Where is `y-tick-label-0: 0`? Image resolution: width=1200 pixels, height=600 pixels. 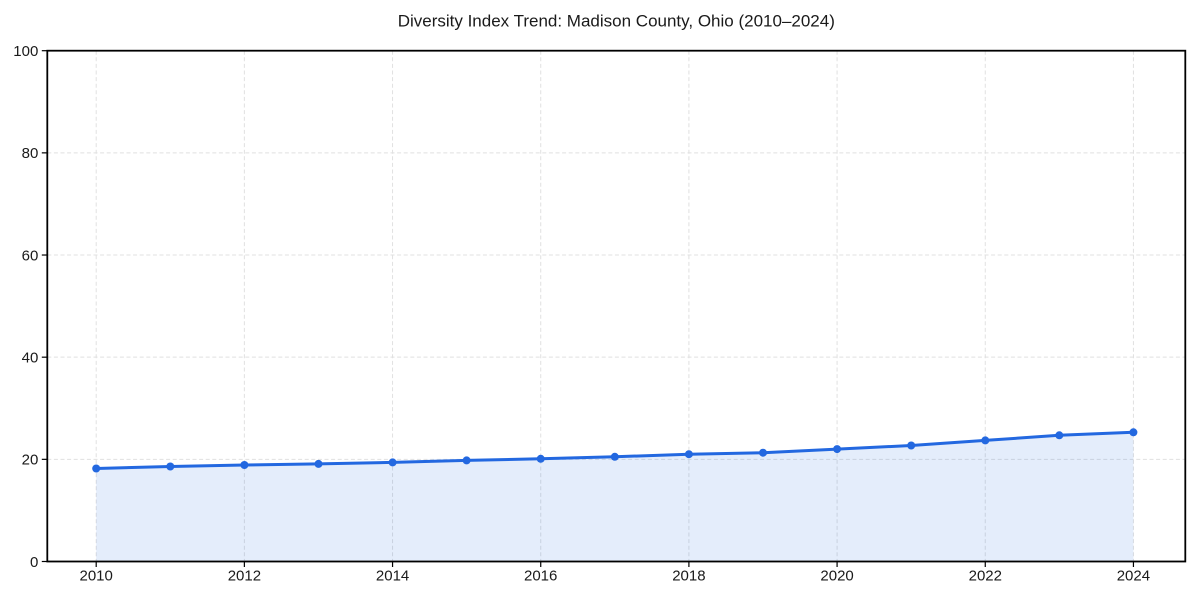
y-tick-label-0: 0 is located at coordinates (34, 562).